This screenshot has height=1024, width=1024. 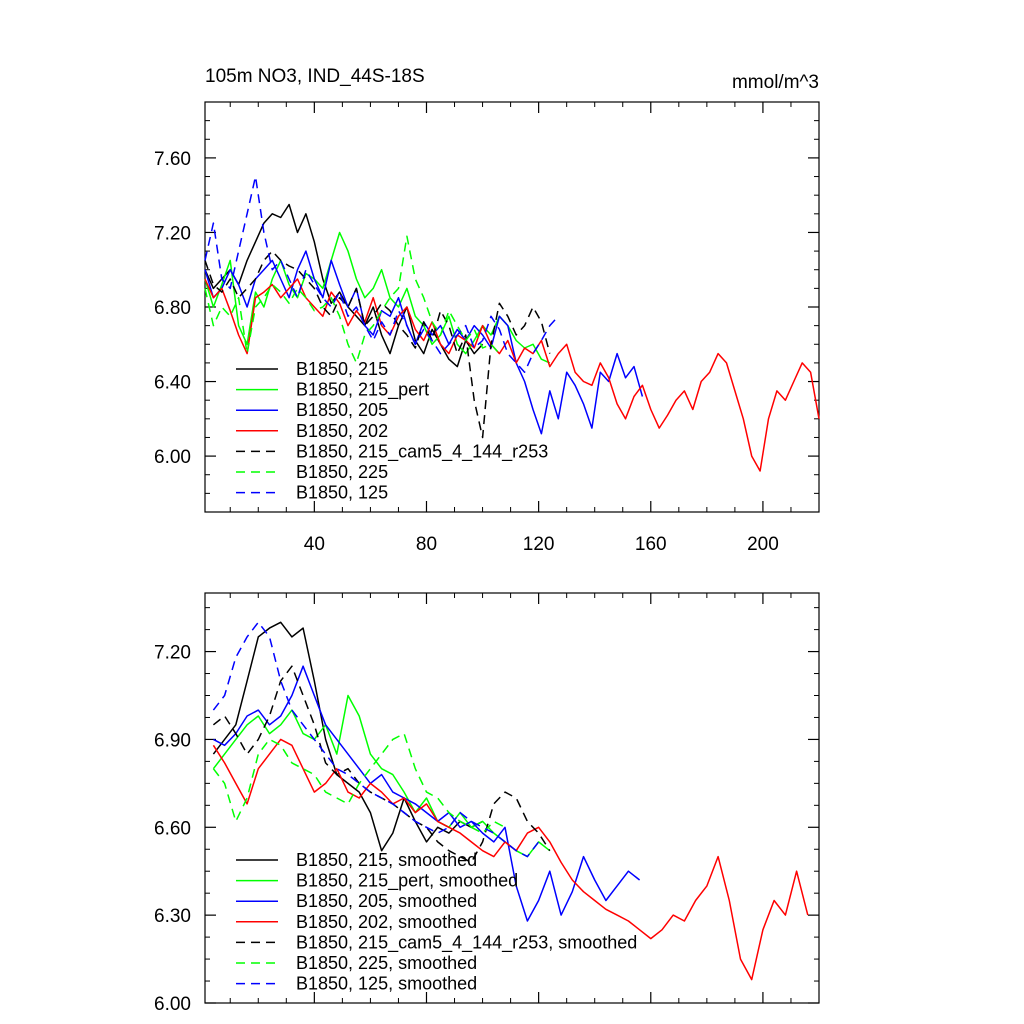 I want to click on legend-label: B1850, 215, smoothed, so click(x=386, y=860).